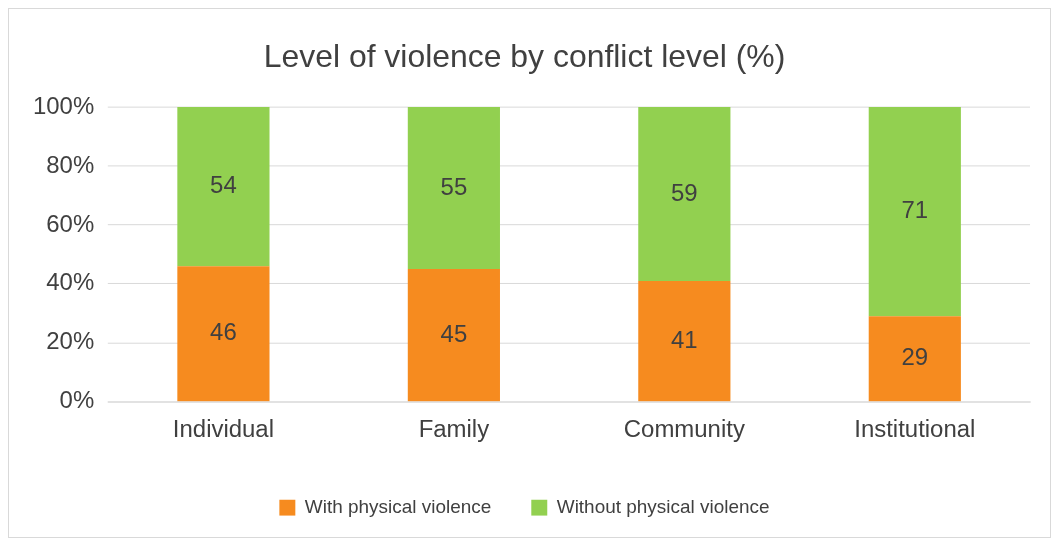 Image resolution: width=1059 pixels, height=546 pixels. I want to click on x-tick-label: Individual, so click(223, 428).